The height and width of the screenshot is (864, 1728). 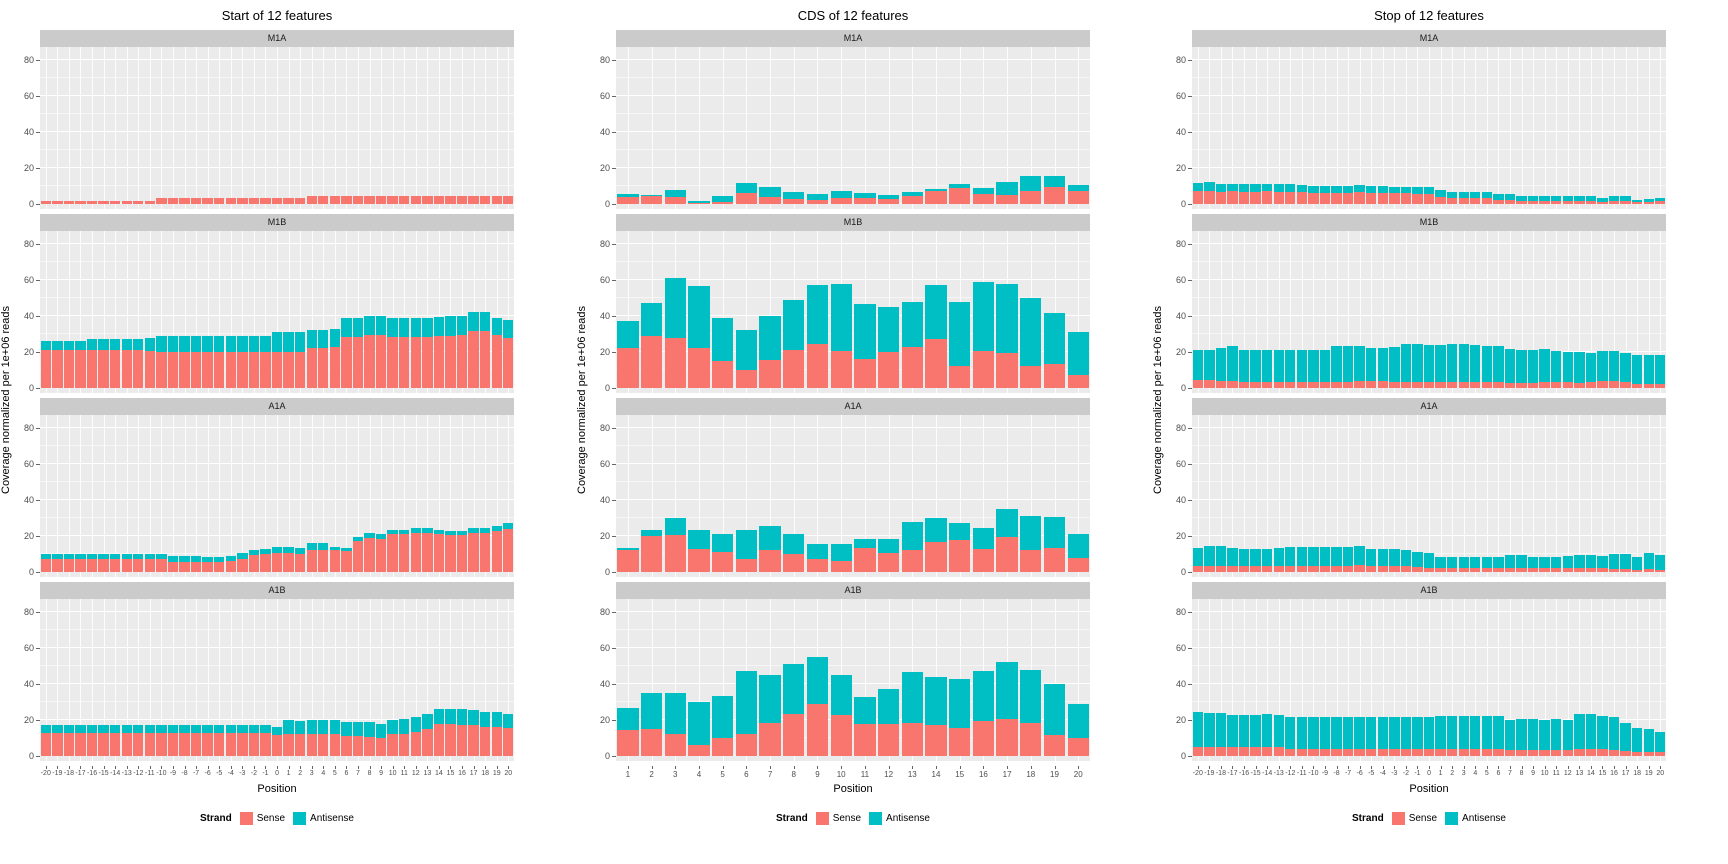 I want to click on stacked-bar-x1, so click(x=1440, y=196).